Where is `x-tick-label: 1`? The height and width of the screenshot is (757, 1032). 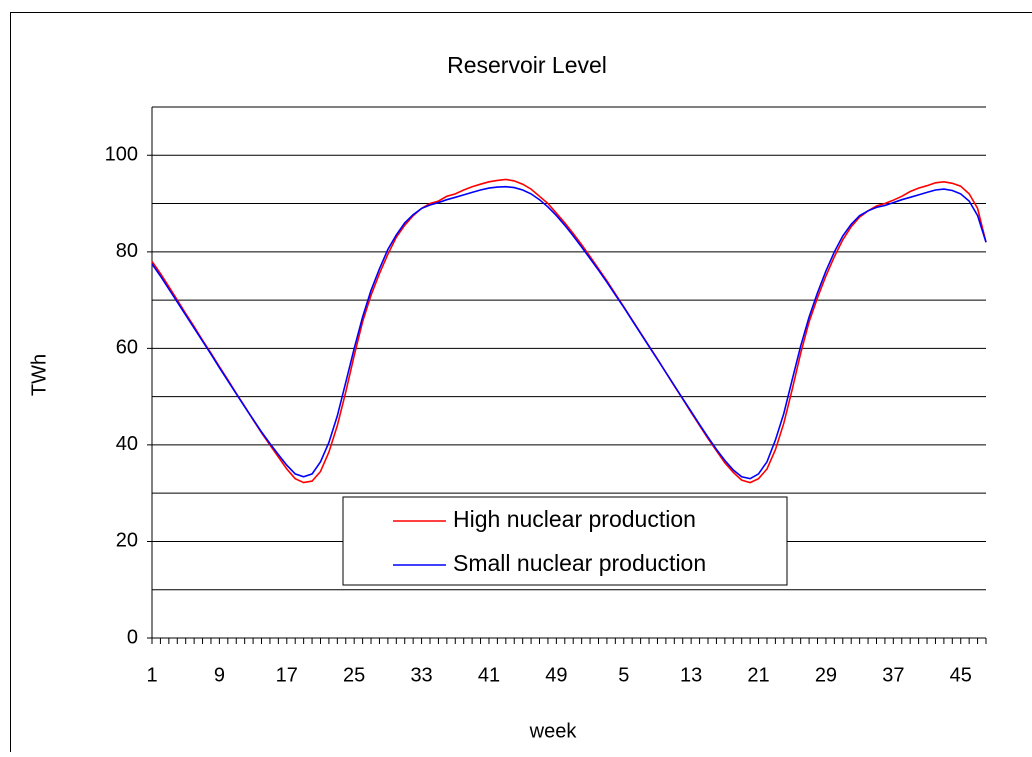 x-tick-label: 1 is located at coordinates (151, 675).